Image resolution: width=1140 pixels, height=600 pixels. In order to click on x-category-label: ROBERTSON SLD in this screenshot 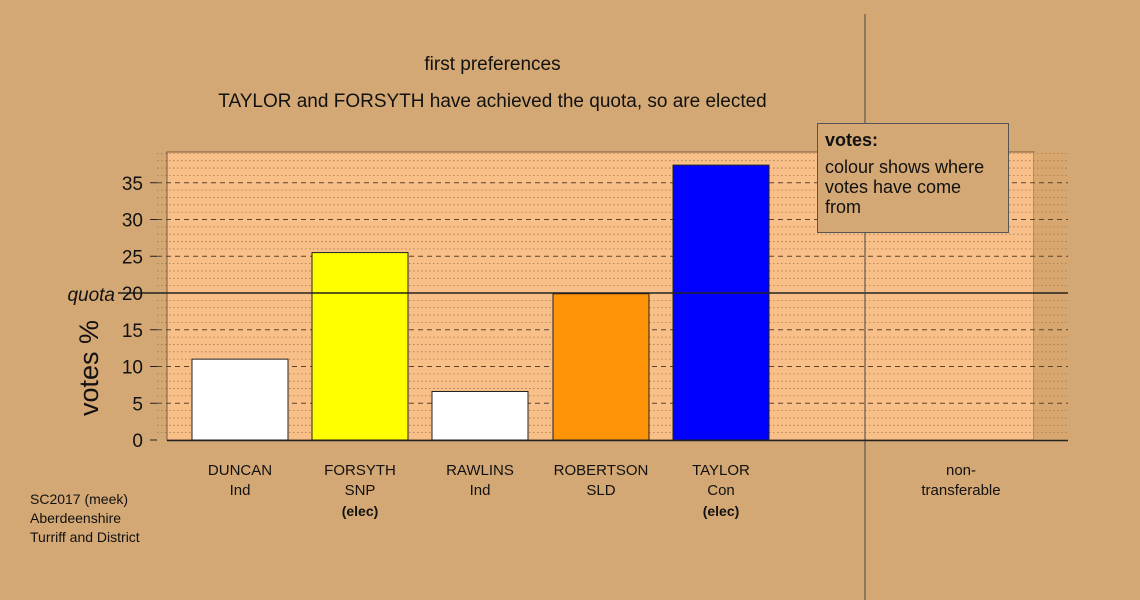, I will do `click(601, 481)`.